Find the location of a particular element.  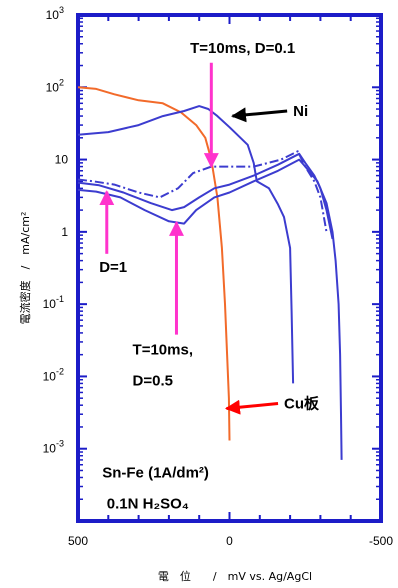

series-line is located at coordinates (202, 191).